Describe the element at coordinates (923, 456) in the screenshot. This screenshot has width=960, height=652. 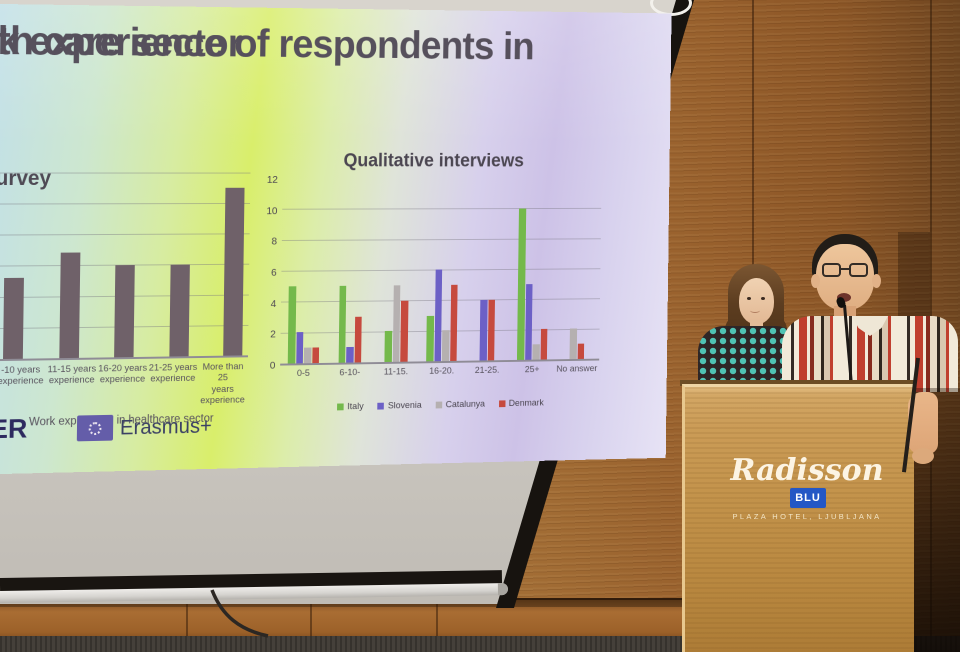
I see `man-hand` at that location.